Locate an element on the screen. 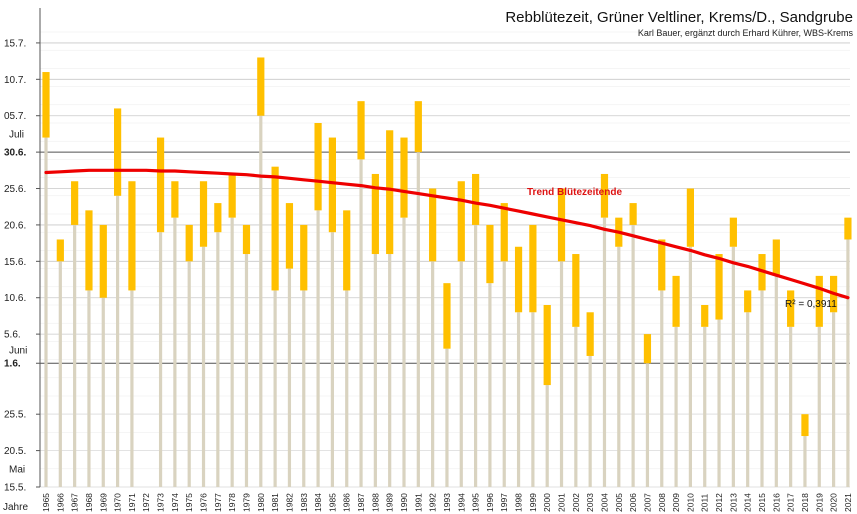 The height and width of the screenshot is (514, 857). y-tick-label: 25.5. is located at coordinates (15, 415).